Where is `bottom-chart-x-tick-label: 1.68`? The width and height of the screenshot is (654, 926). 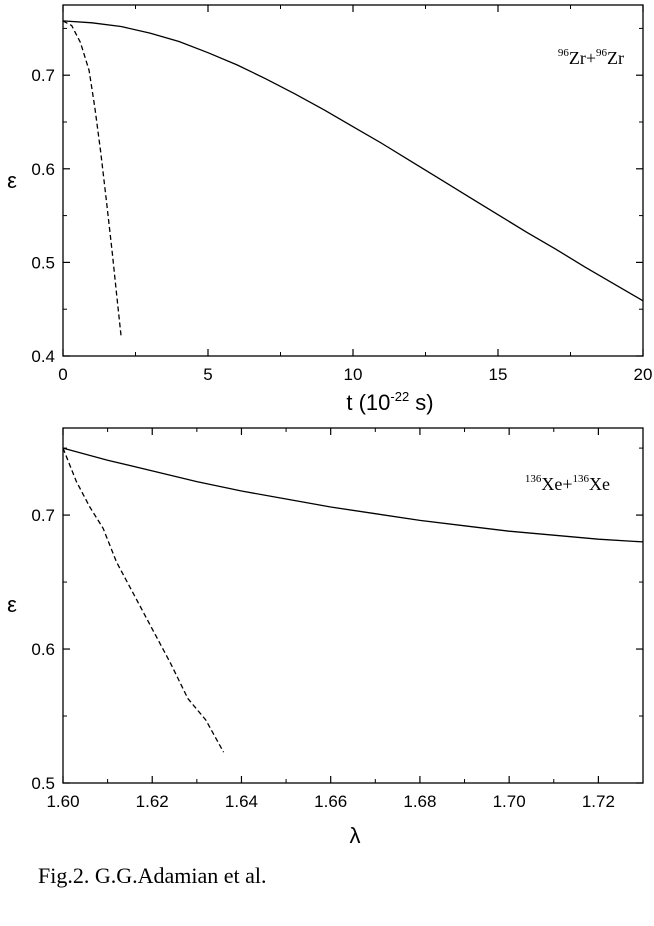 bottom-chart-x-tick-label: 1.68 is located at coordinates (419, 801).